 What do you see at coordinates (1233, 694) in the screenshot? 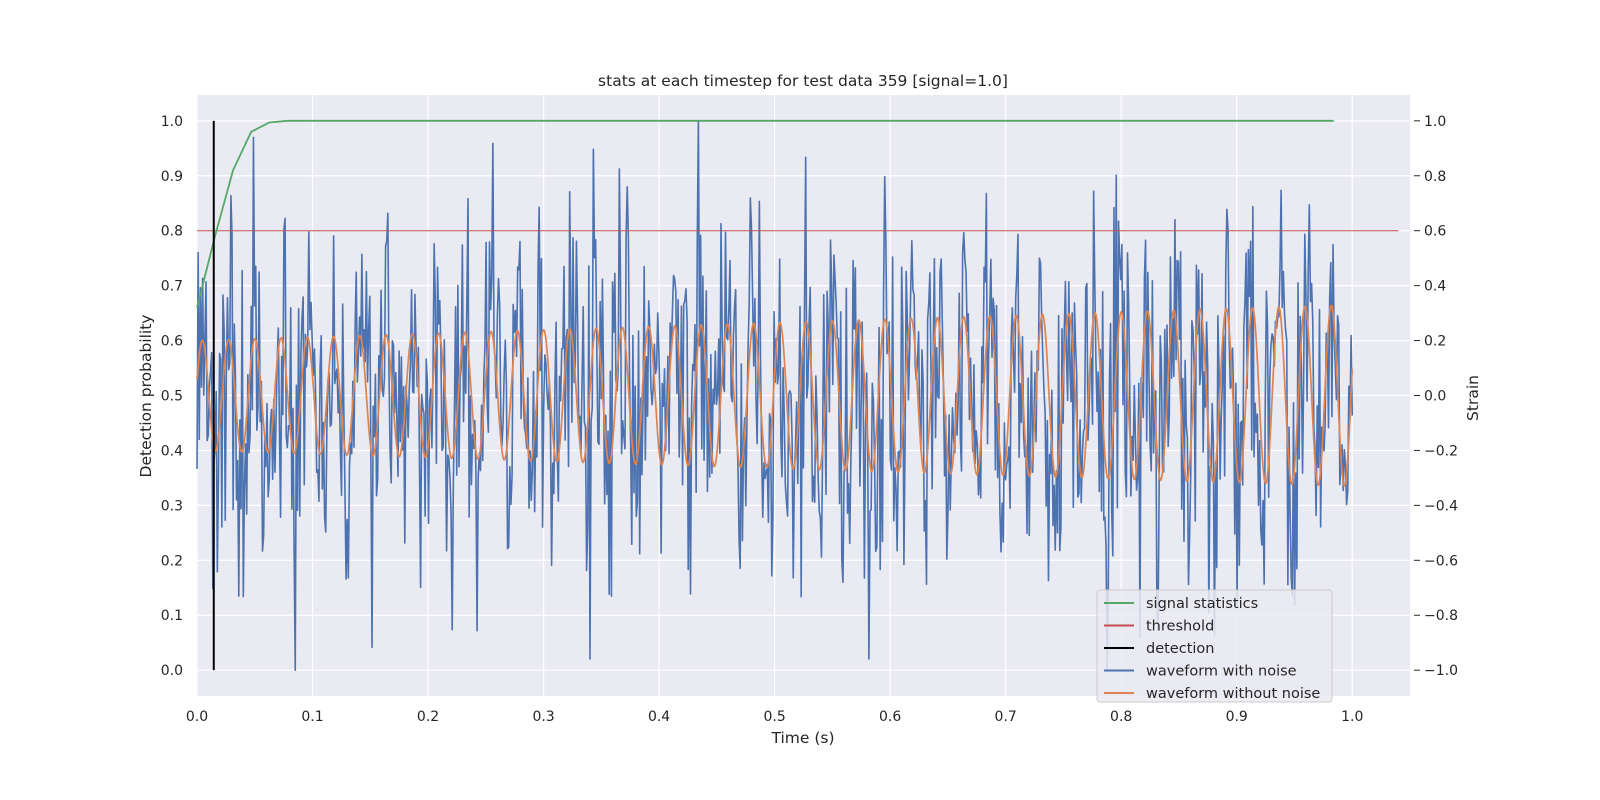
I see `legend-label: waveform without noise` at bounding box center [1233, 694].